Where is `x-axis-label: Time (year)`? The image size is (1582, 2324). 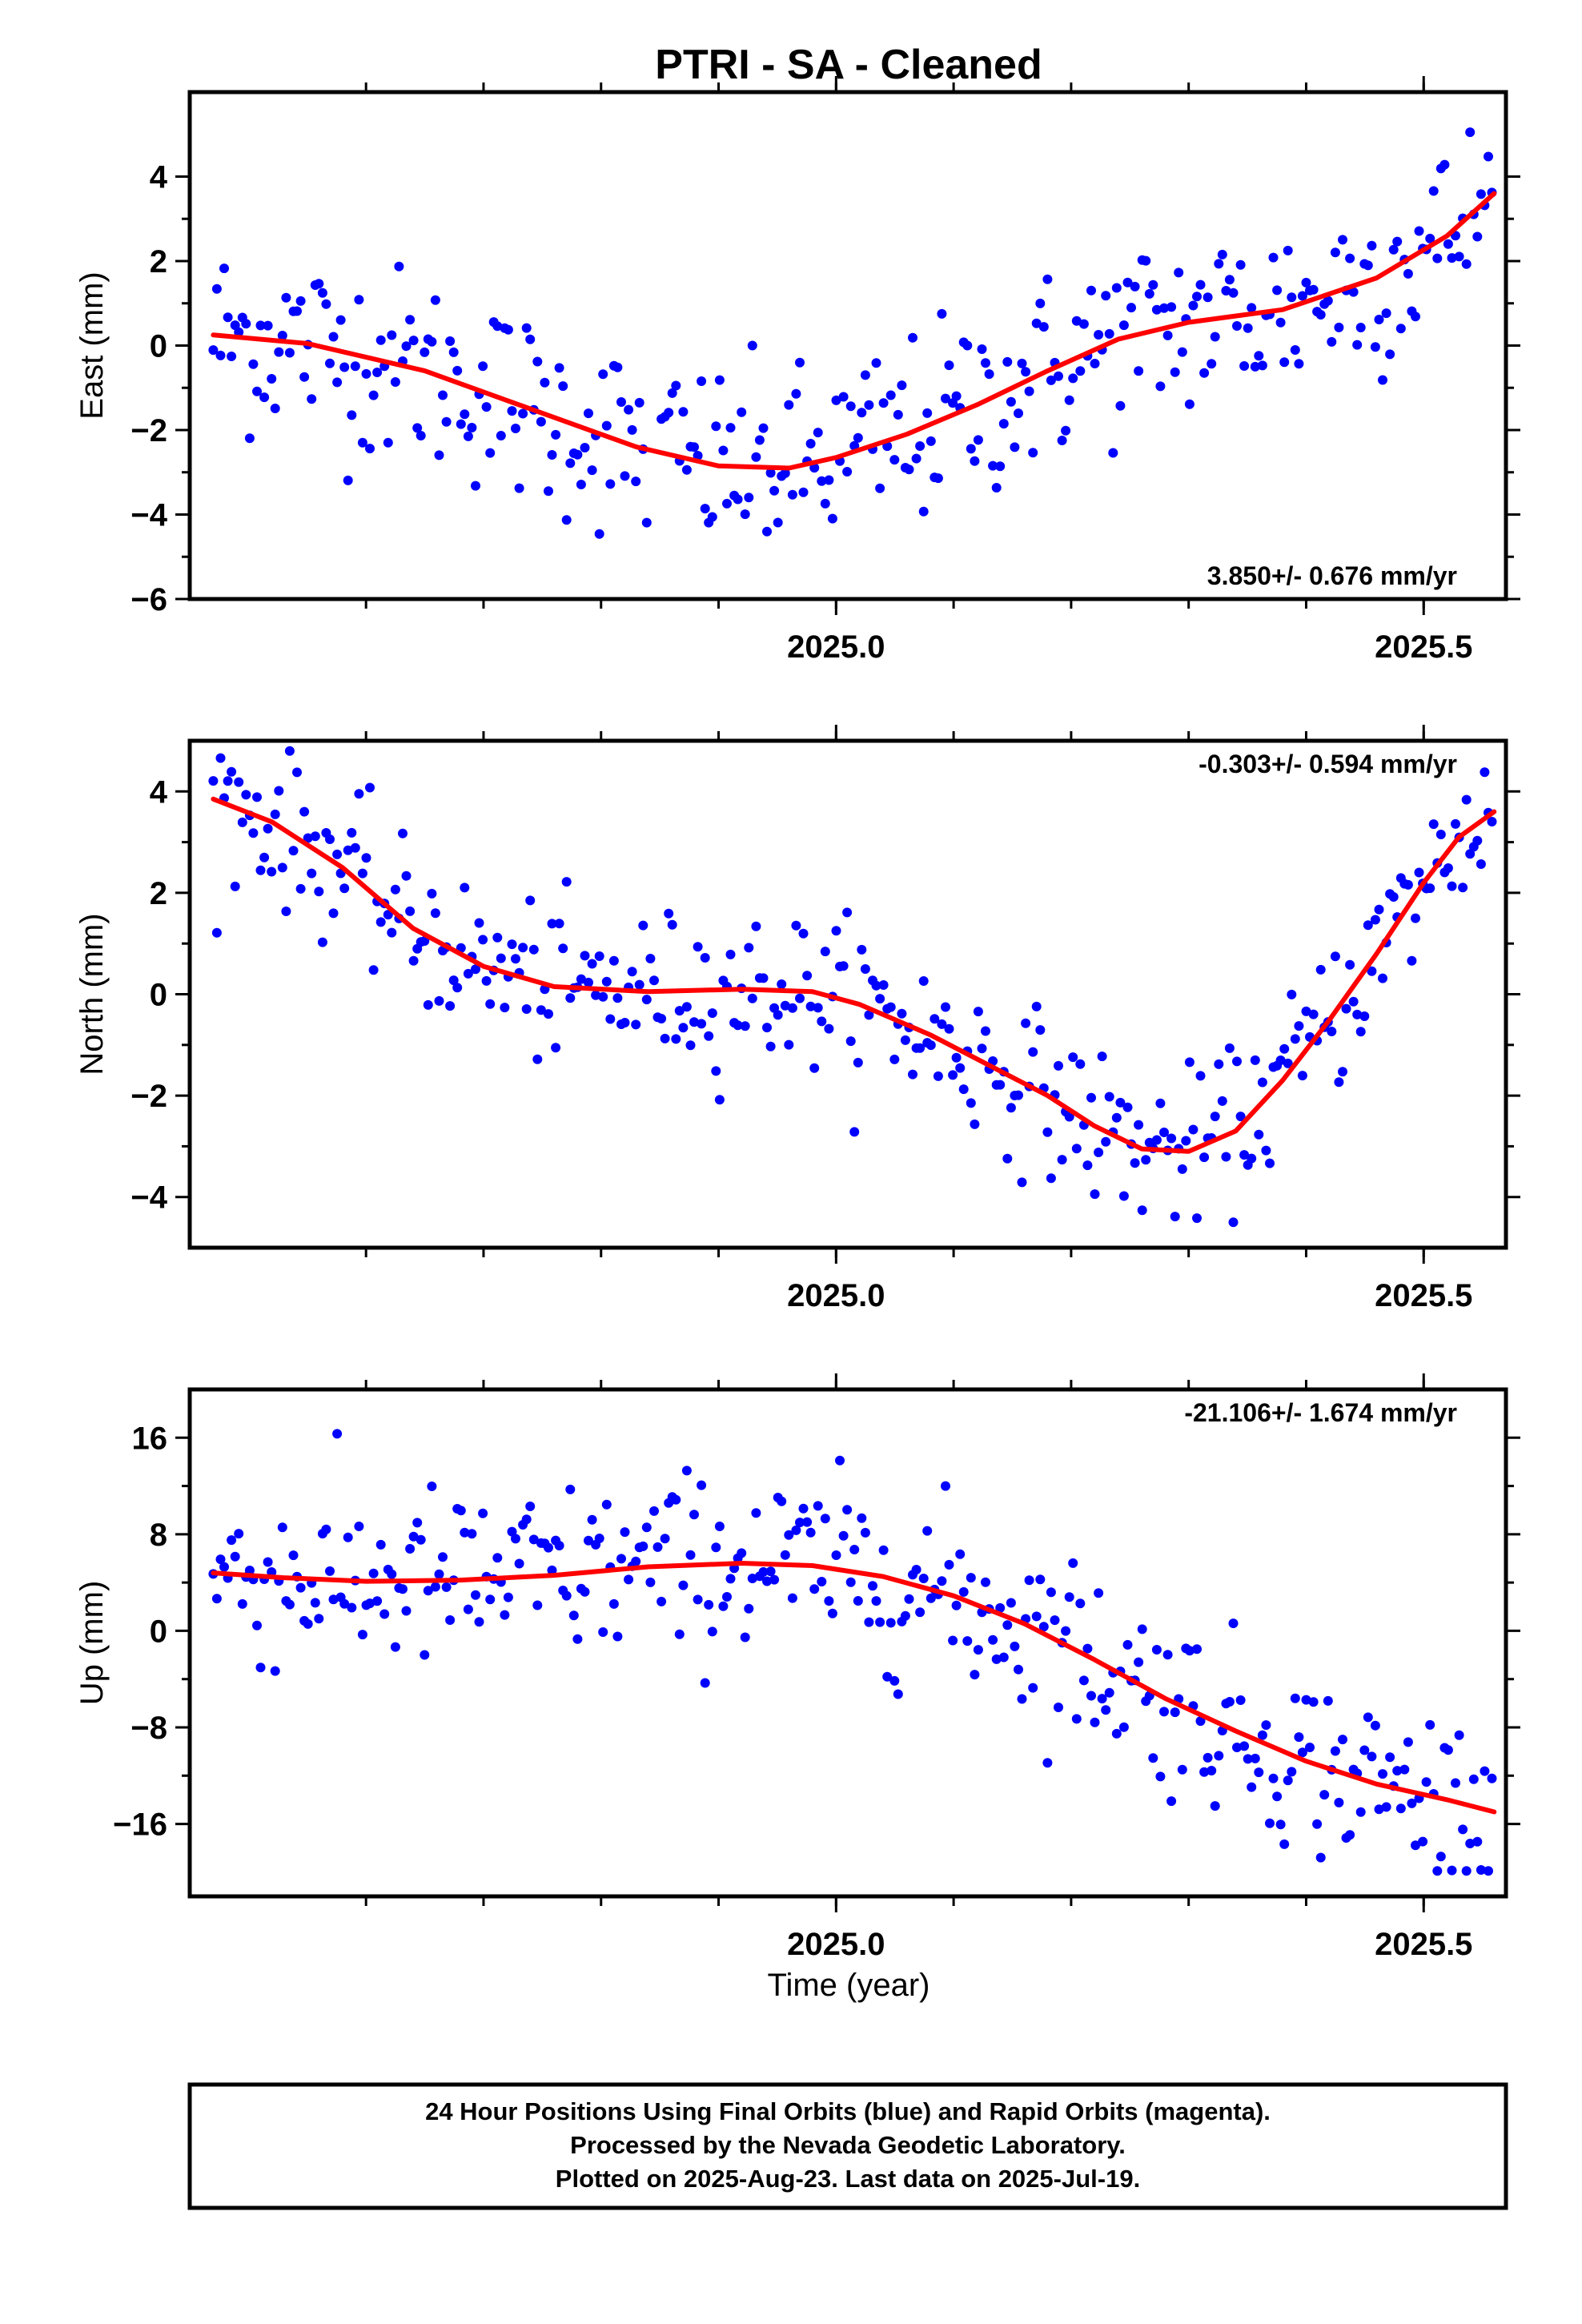
x-axis-label: Time (year) is located at coordinates (849, 1985).